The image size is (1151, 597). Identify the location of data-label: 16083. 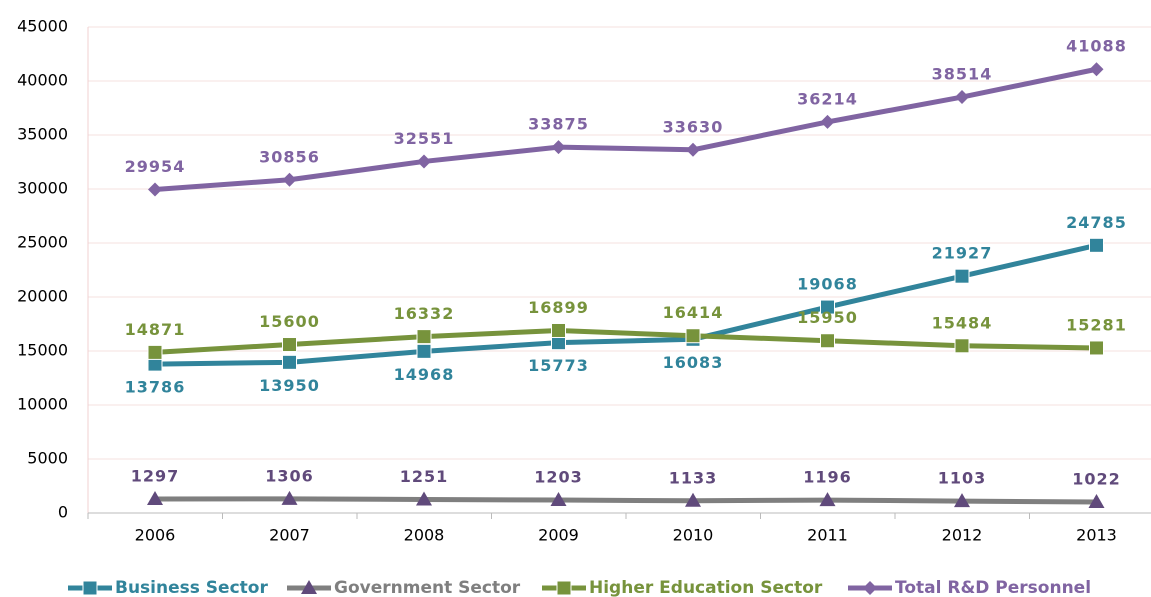
(693, 362).